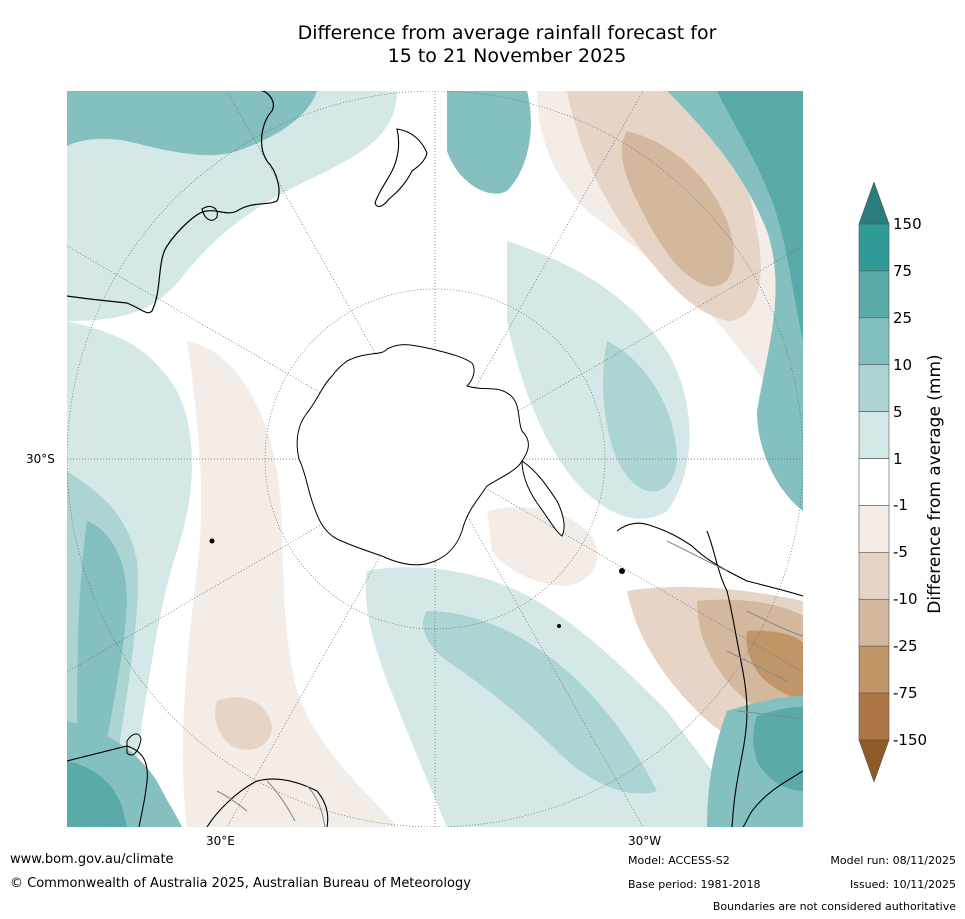  I want to click on colorbar-tick-label: -10, so click(905, 599).